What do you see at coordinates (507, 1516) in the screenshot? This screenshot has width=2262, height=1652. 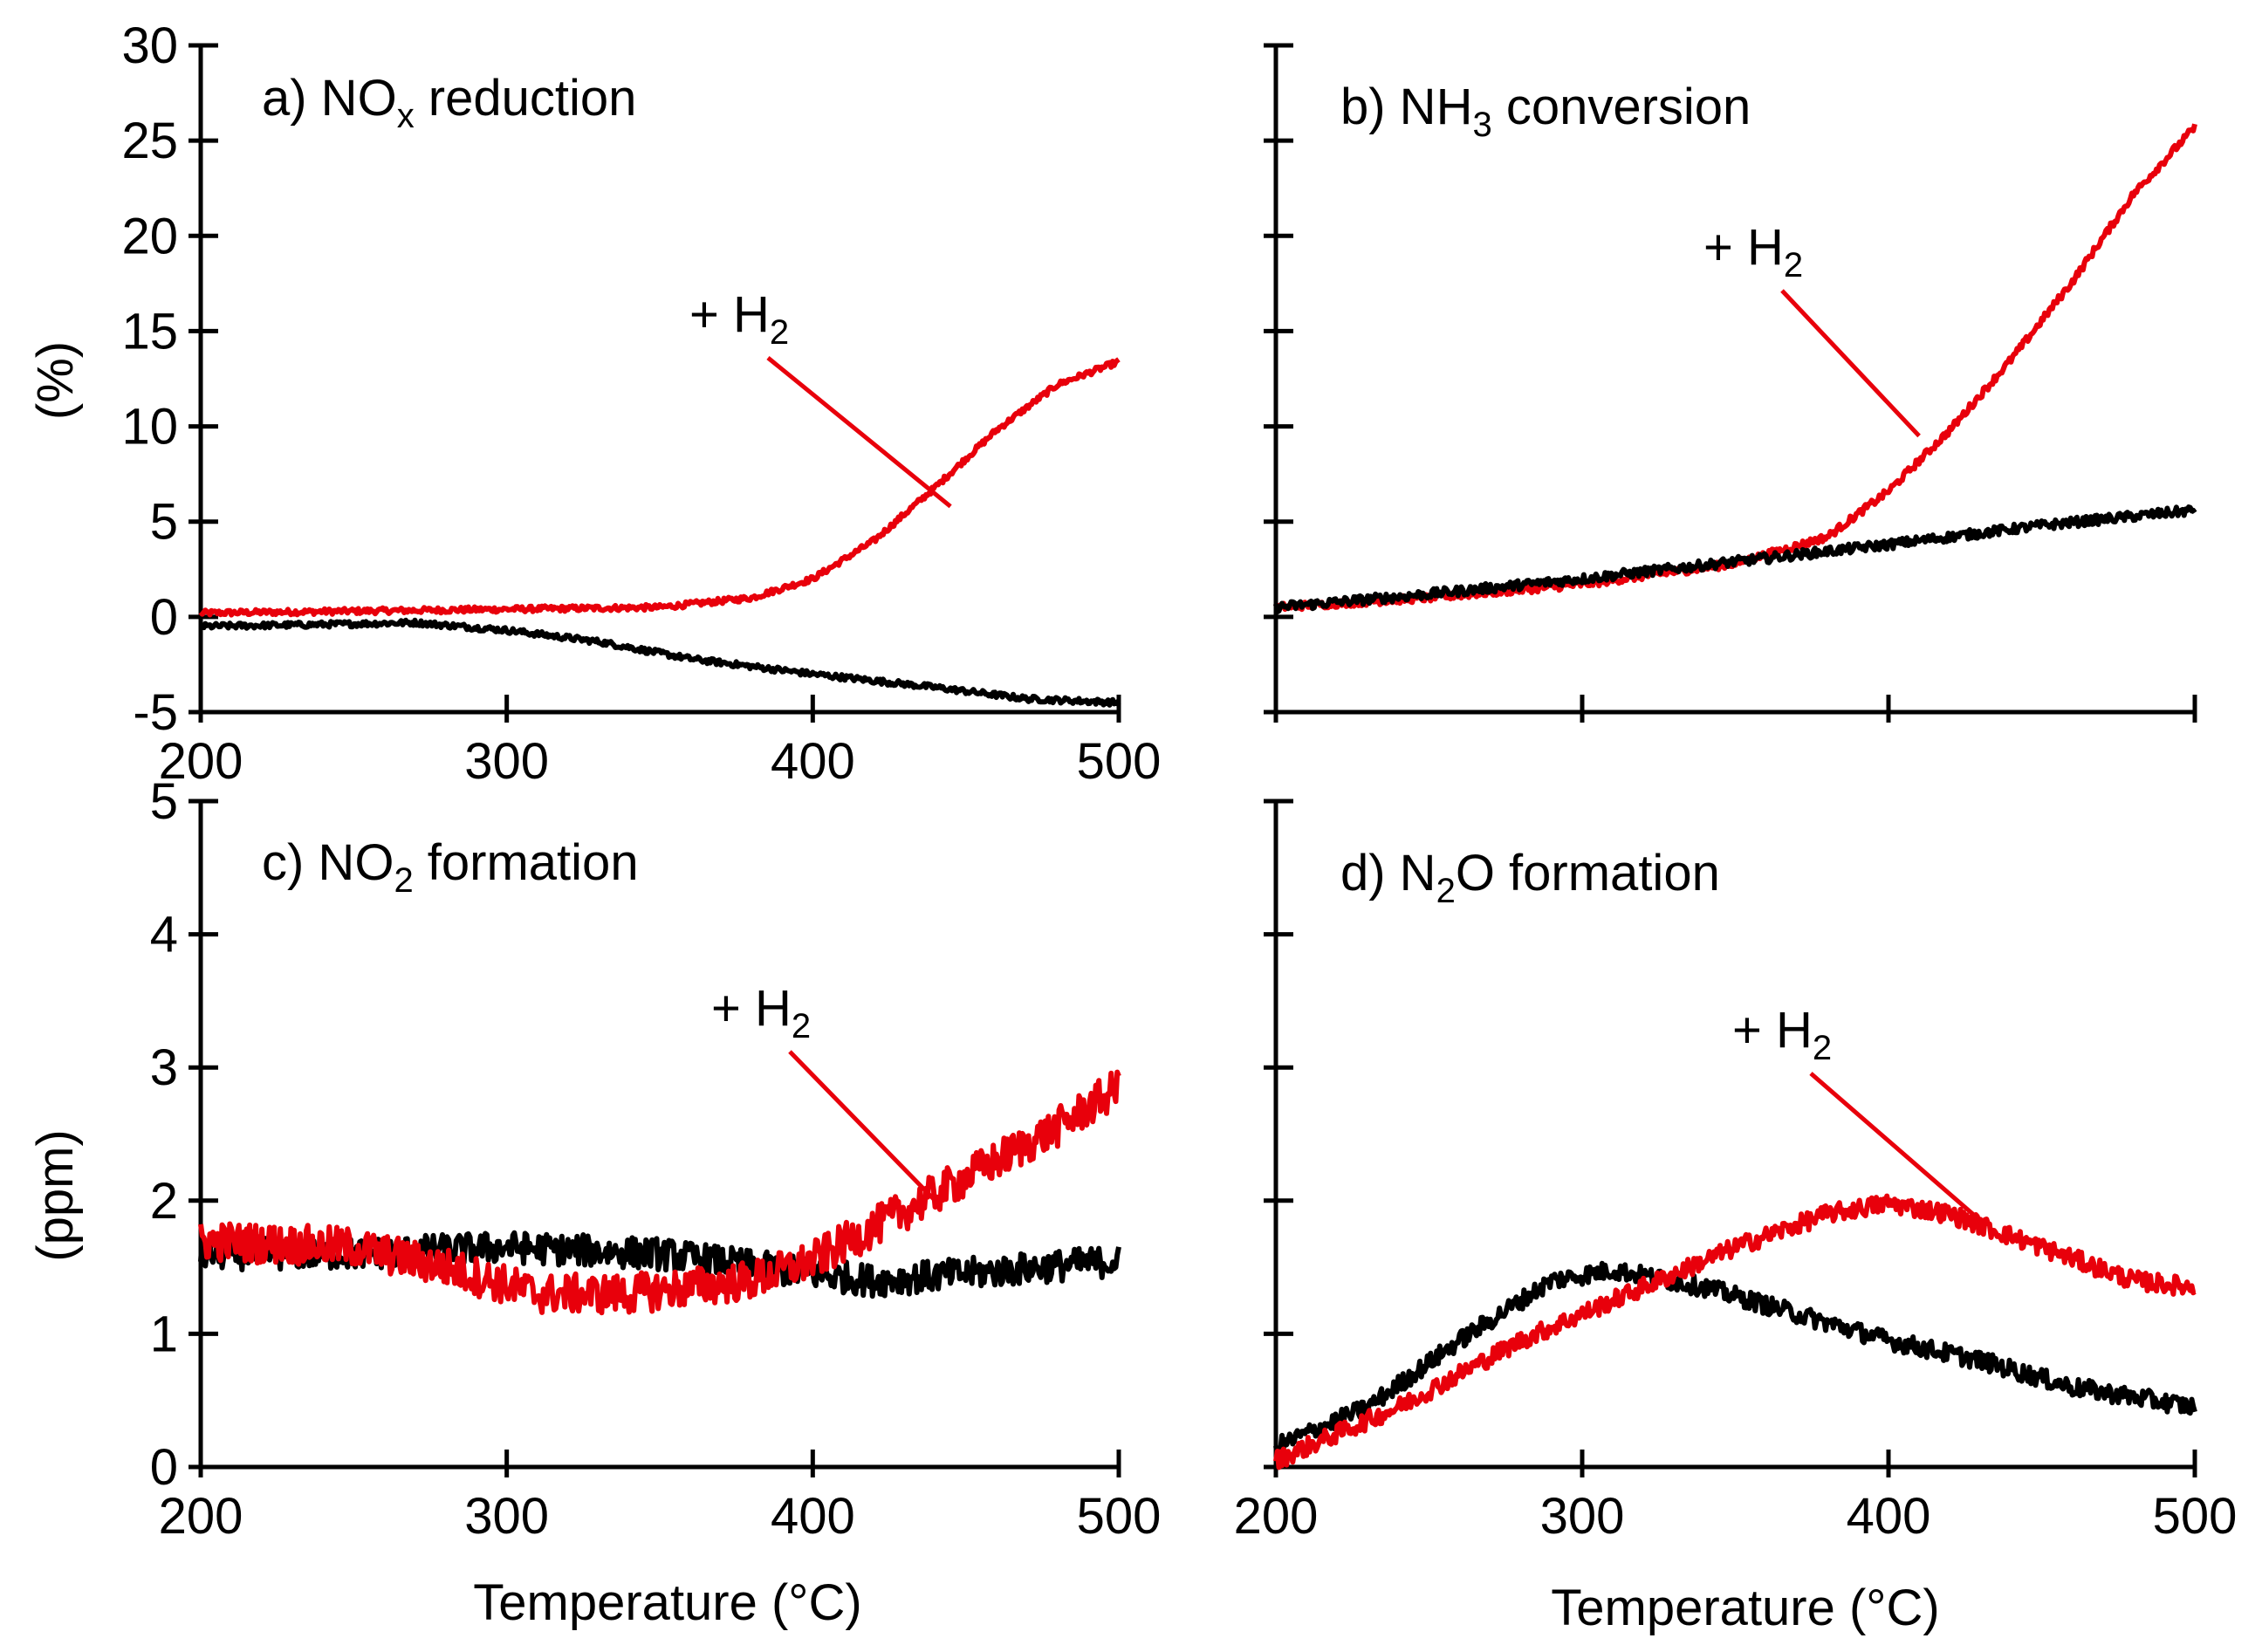 I see `x-tick-label-c: 300` at bounding box center [507, 1516].